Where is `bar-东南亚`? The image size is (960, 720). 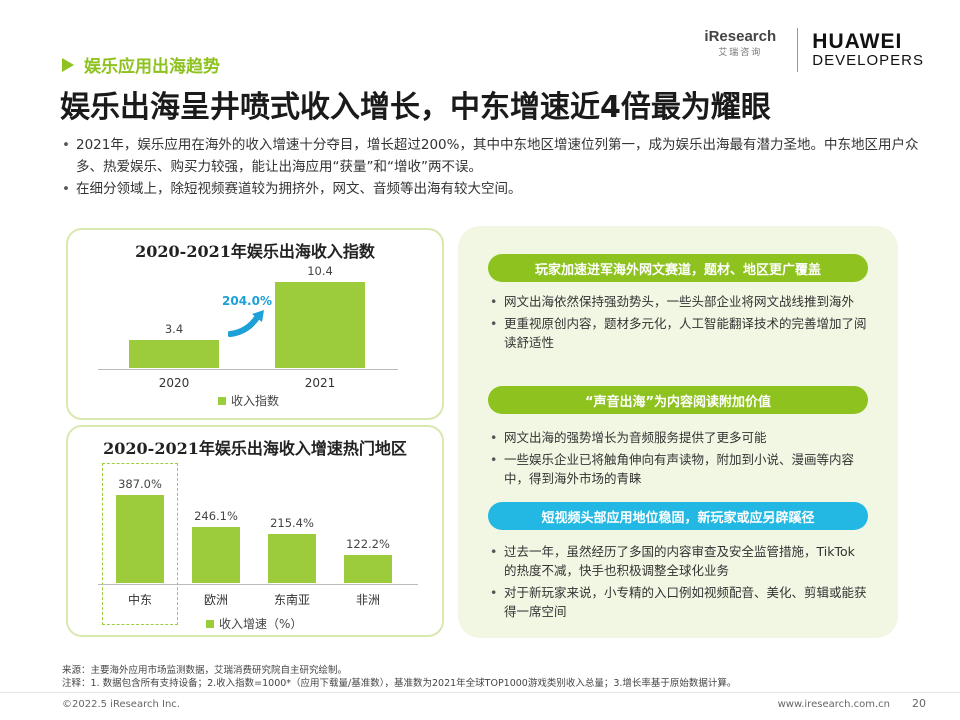
bar-东南亚 is located at coordinates (292, 558).